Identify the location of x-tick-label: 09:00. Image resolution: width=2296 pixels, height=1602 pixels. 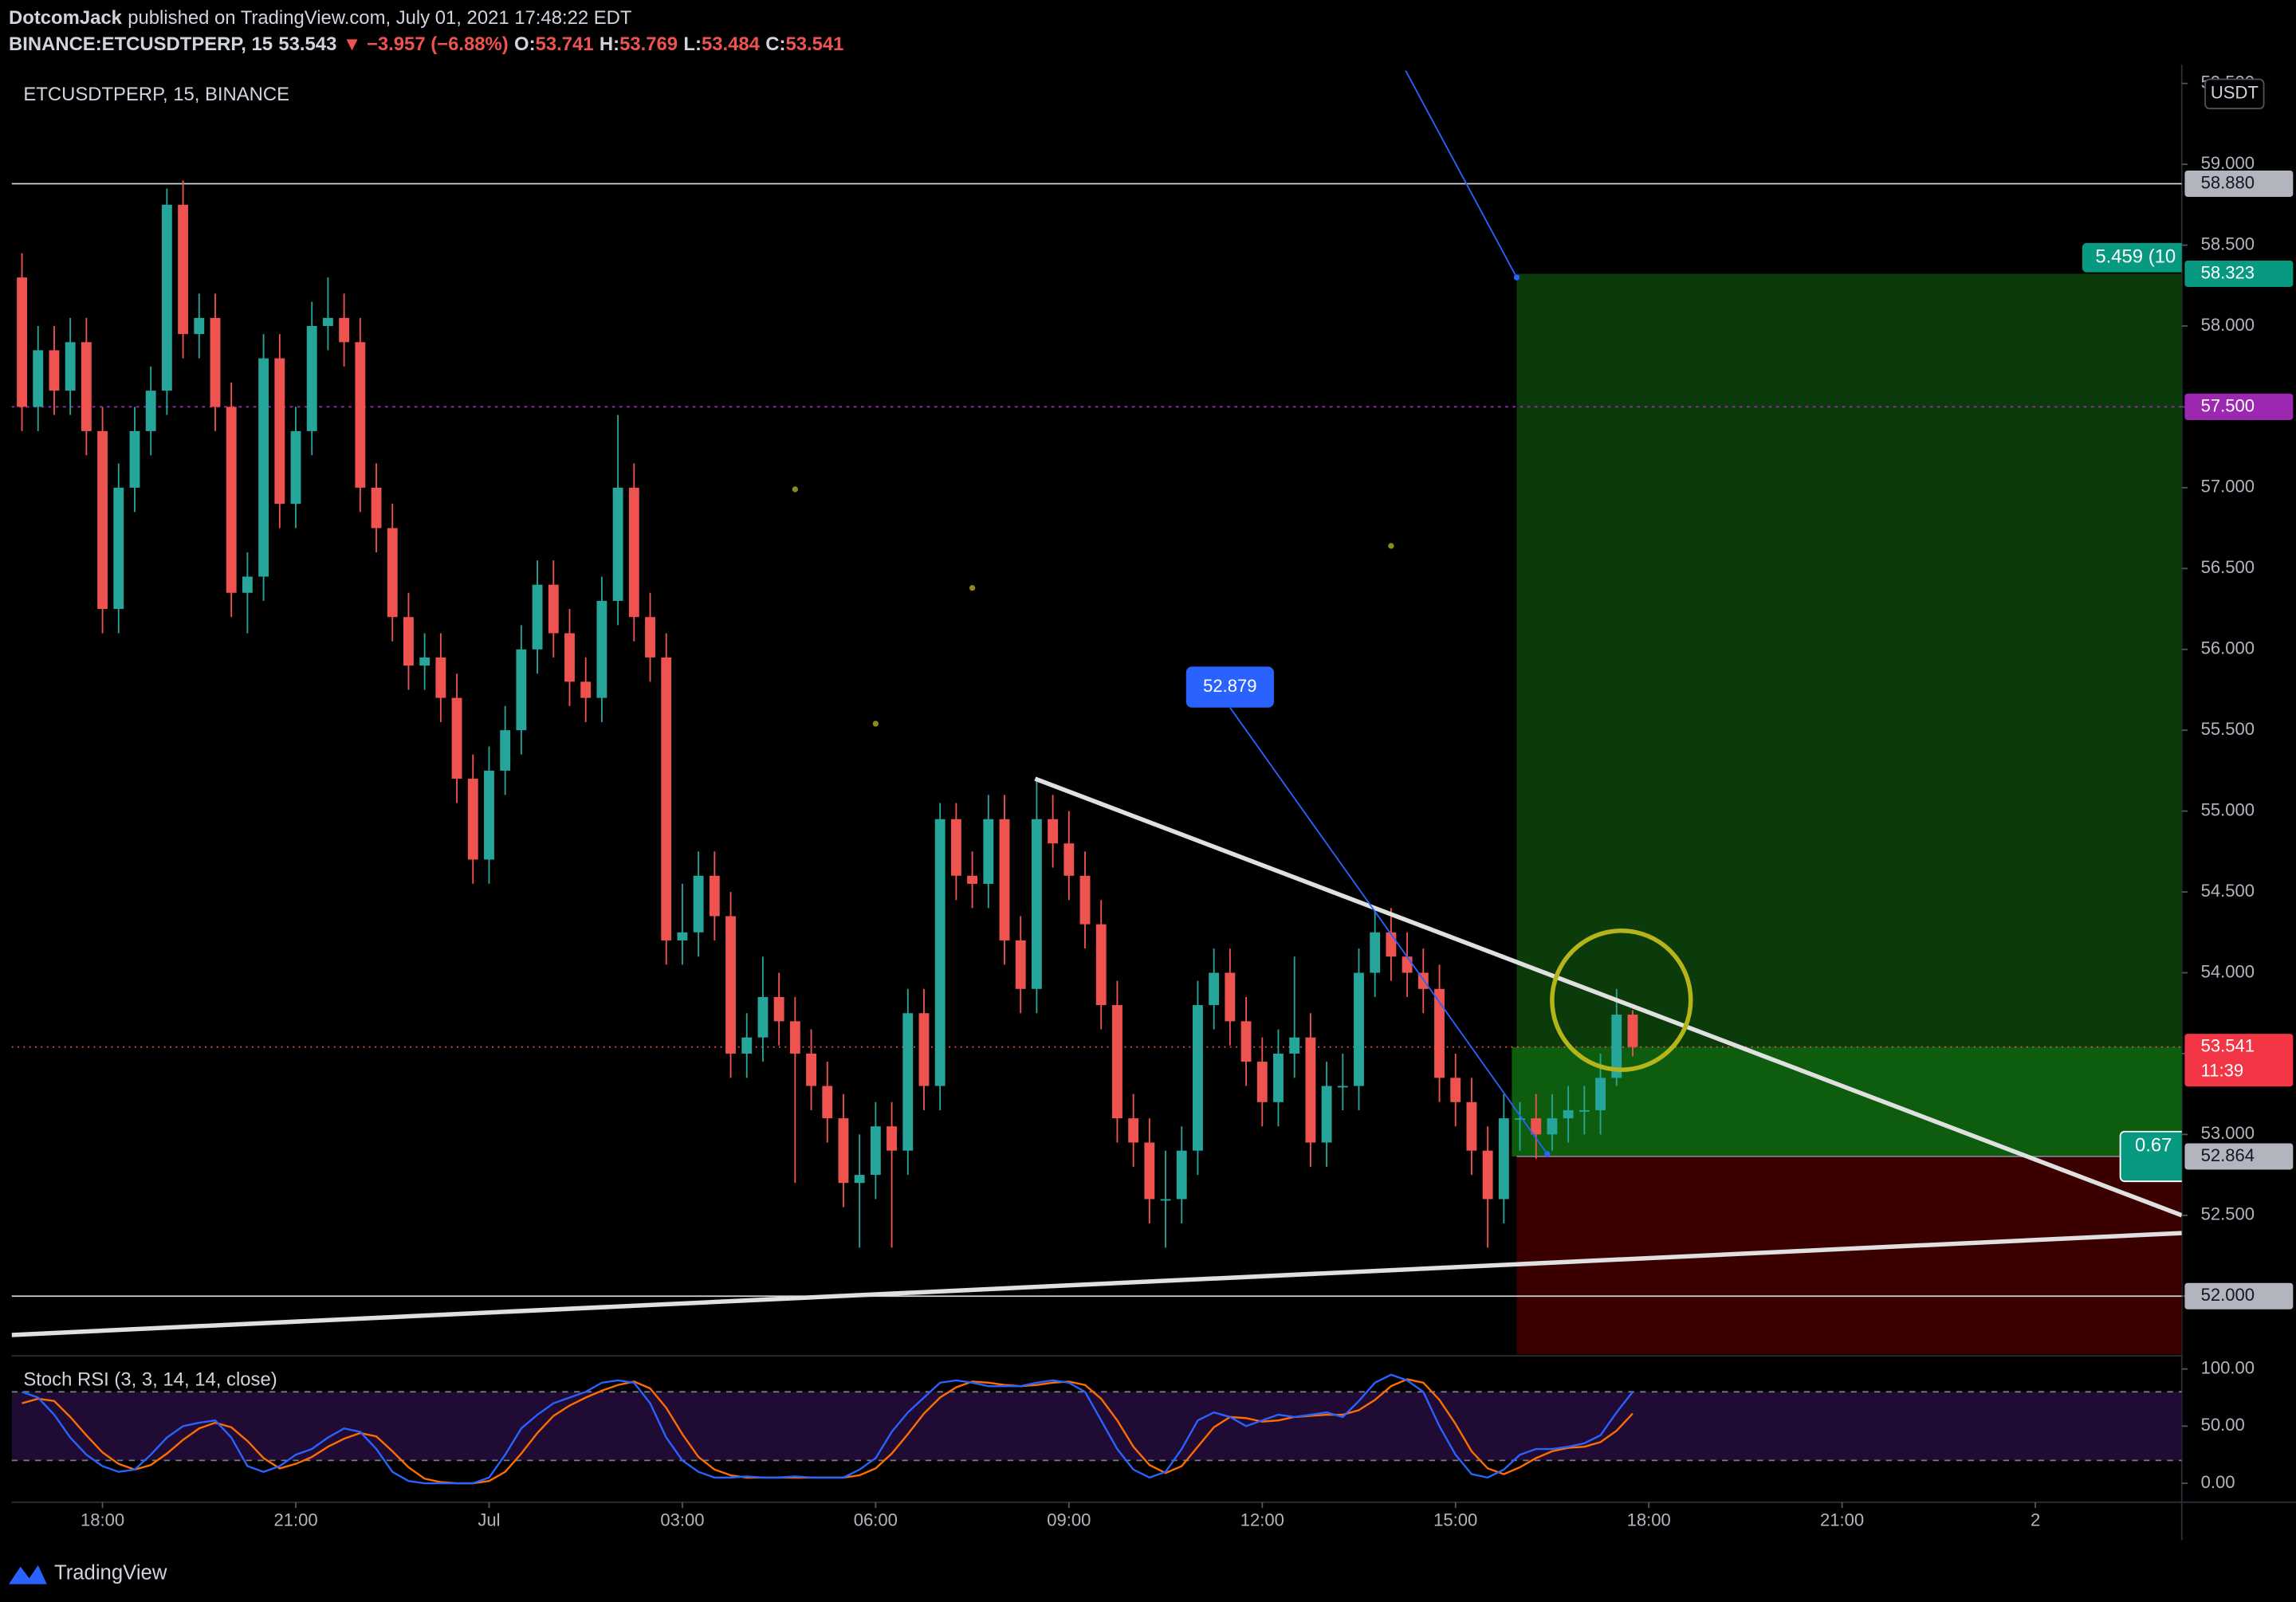
(1069, 1520).